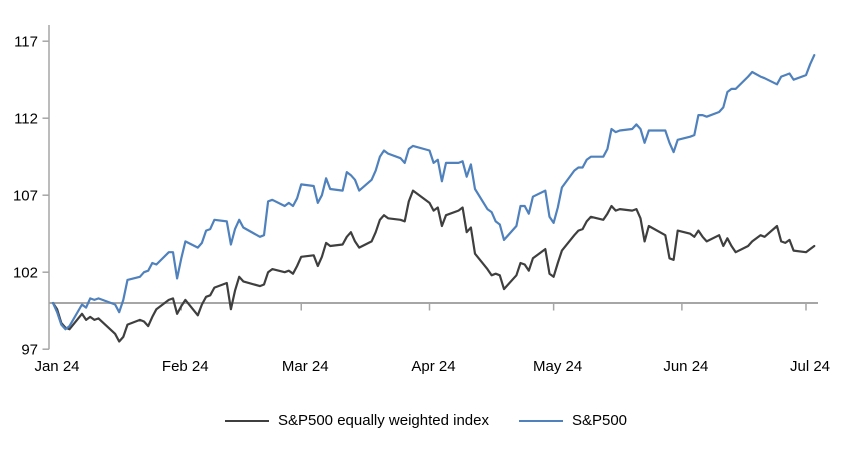  I want to click on legend-item-equal-weight: S&P500 equally weighted index, so click(356, 420).